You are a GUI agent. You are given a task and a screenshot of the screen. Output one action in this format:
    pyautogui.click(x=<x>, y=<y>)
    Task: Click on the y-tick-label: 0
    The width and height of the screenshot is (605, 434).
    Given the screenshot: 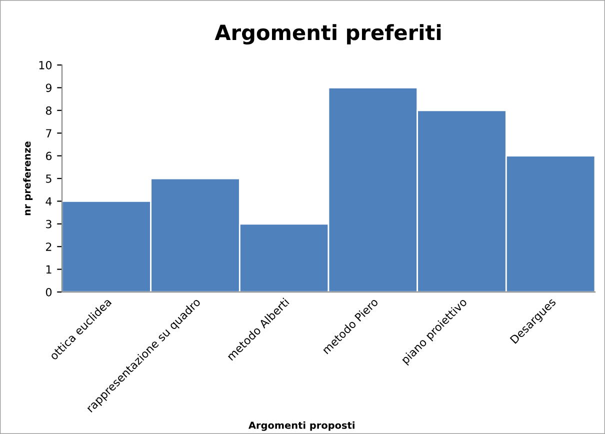 What is the action you would take?
    pyautogui.click(x=49, y=292)
    